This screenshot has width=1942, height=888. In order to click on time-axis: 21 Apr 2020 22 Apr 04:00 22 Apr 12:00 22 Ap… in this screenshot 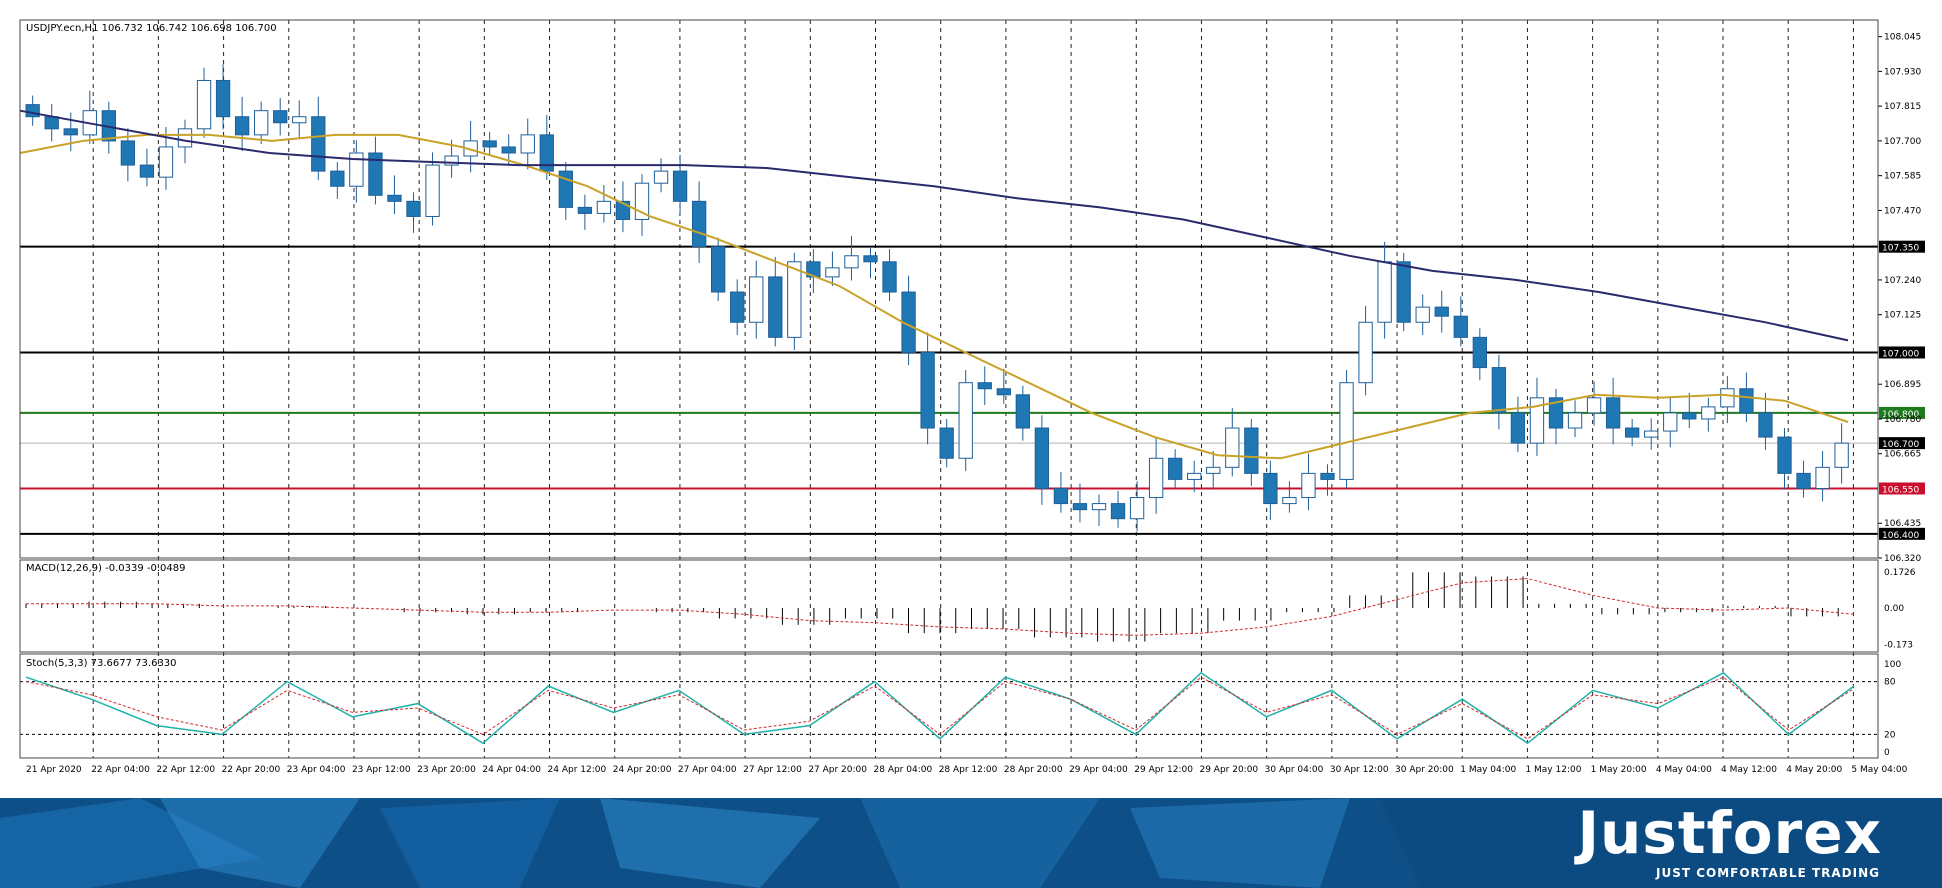, I will do `click(967, 770)`.